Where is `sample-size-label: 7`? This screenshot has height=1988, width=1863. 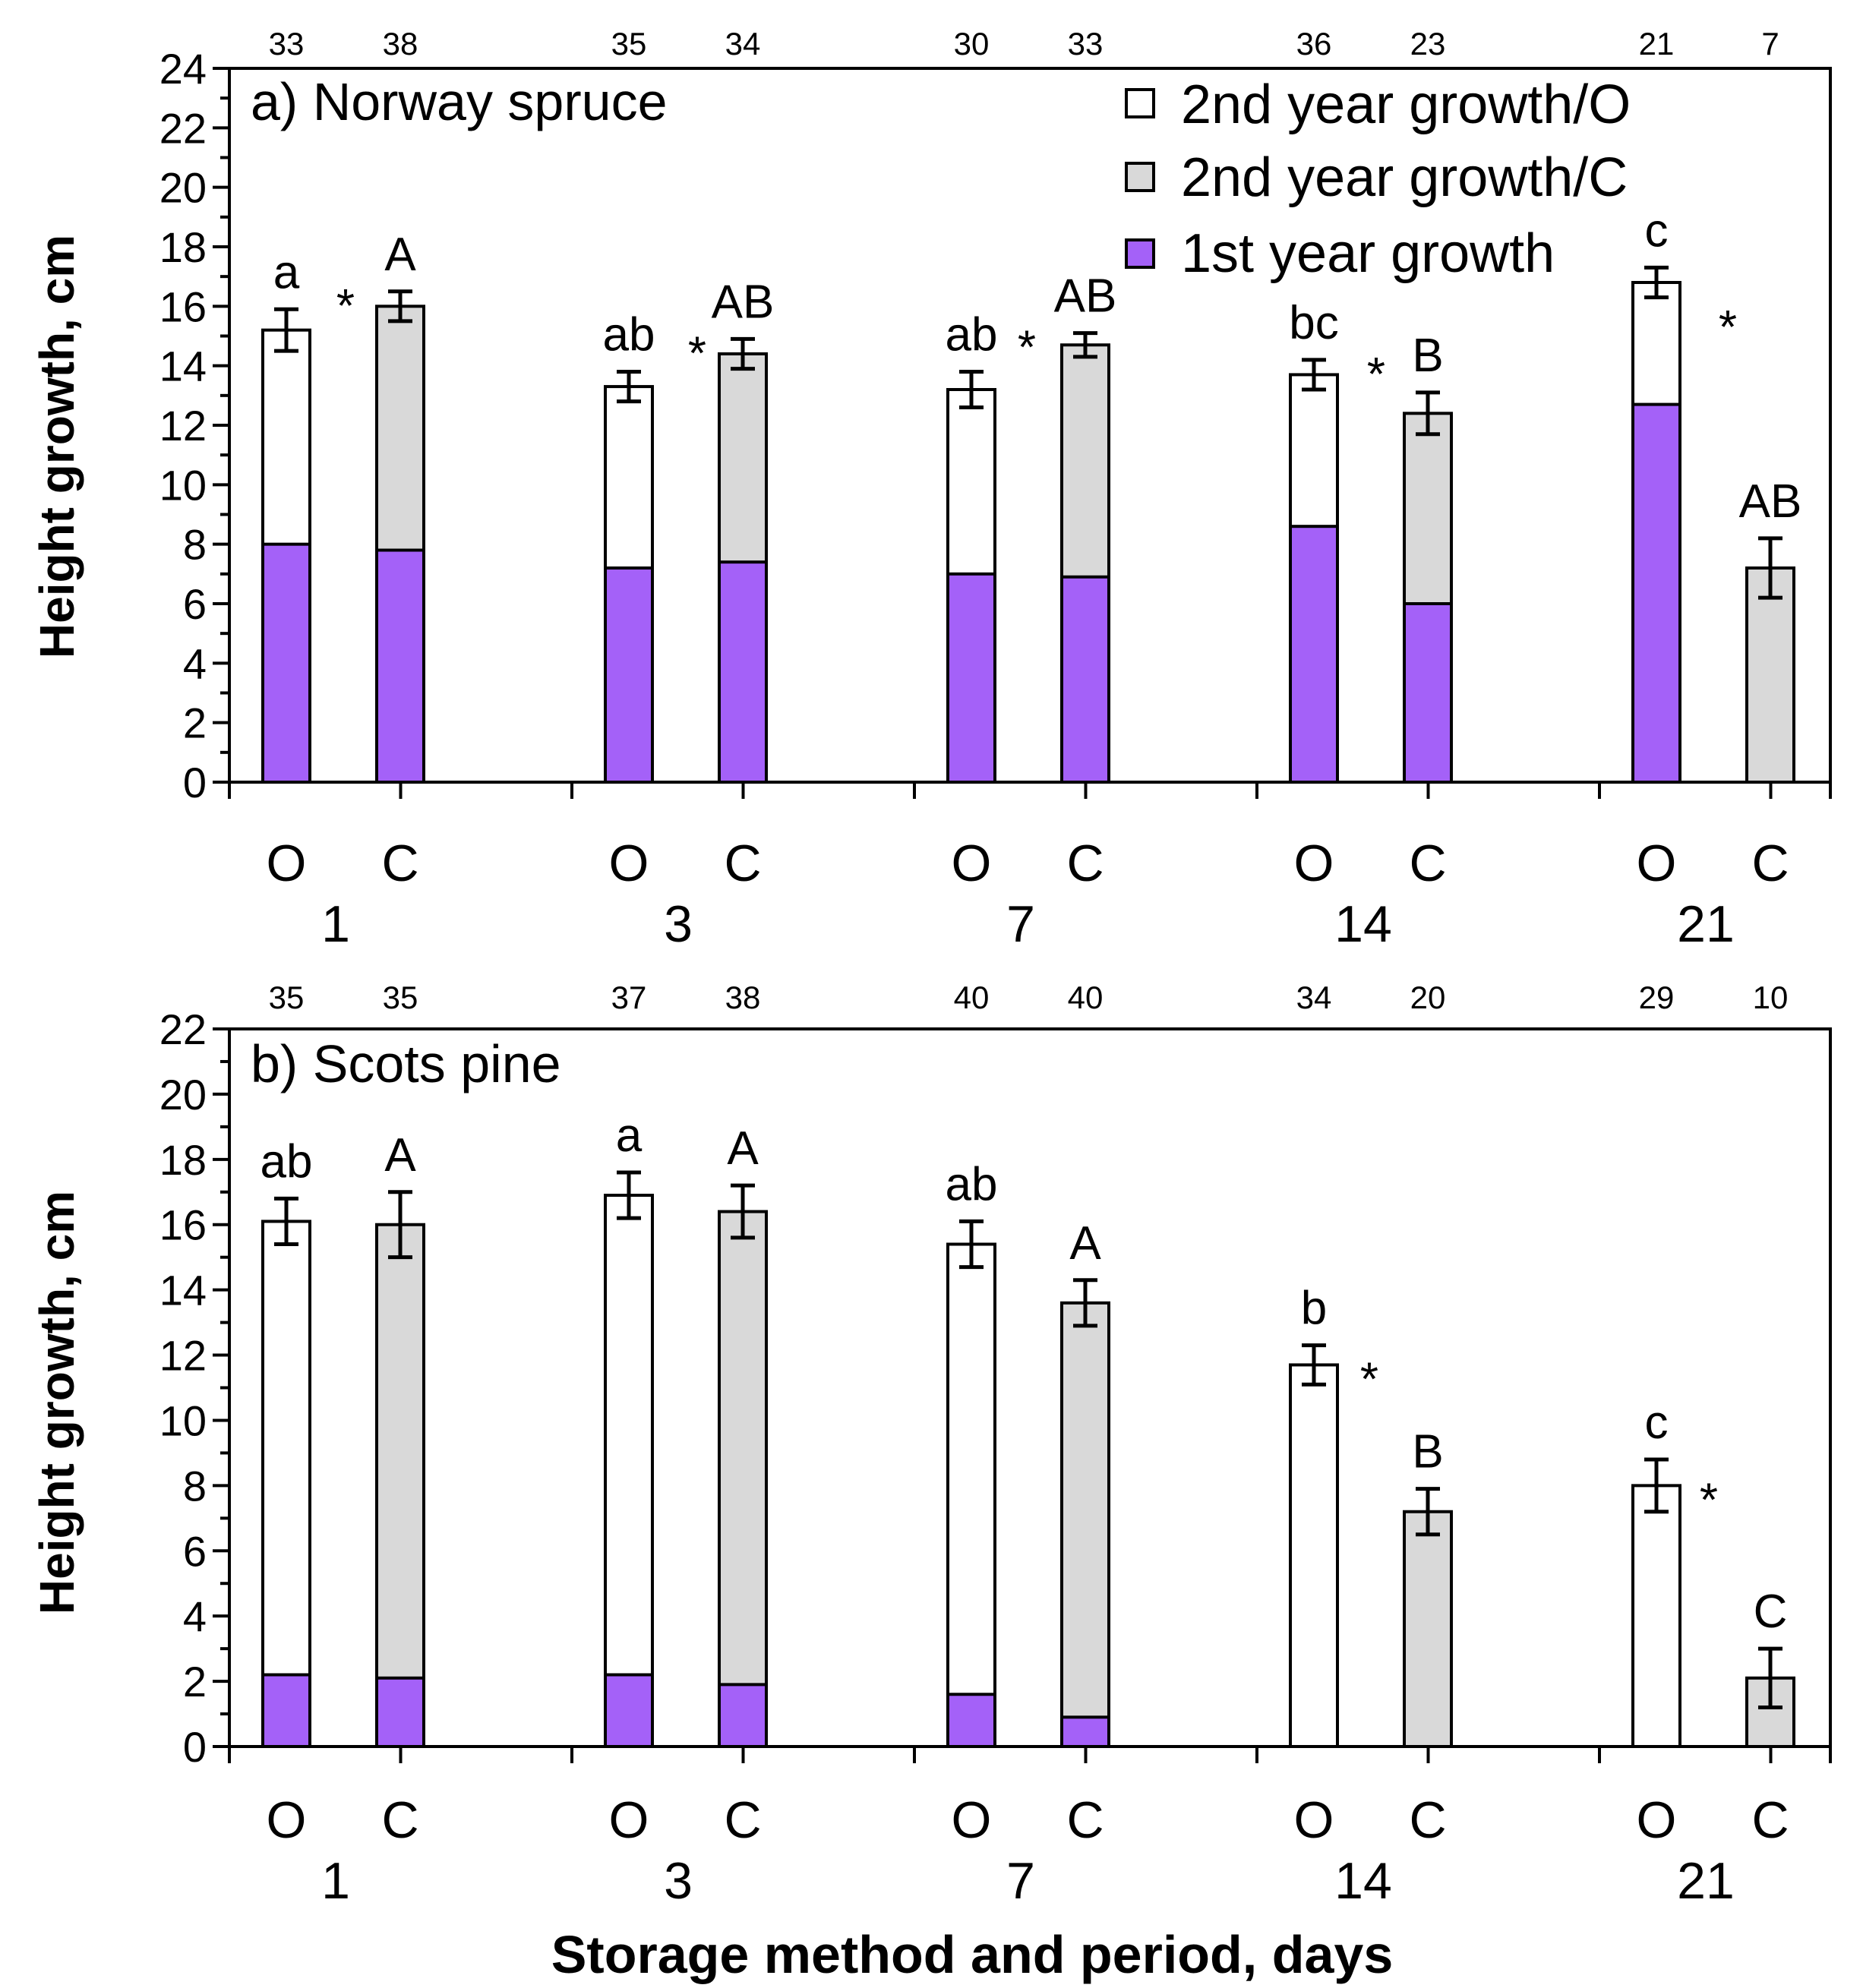 sample-size-label: 7 is located at coordinates (1770, 44).